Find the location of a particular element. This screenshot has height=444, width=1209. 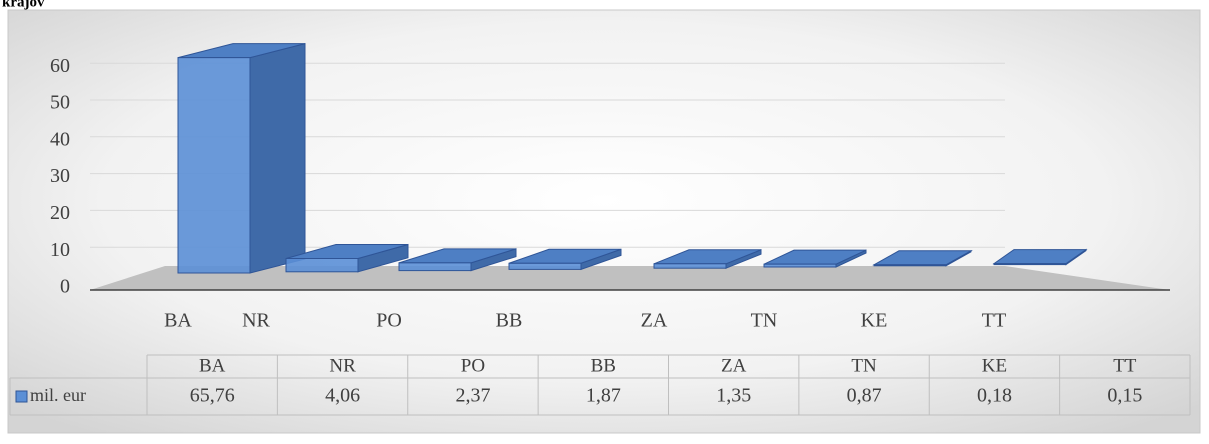

legend-label: mil. eur is located at coordinates (58, 395).